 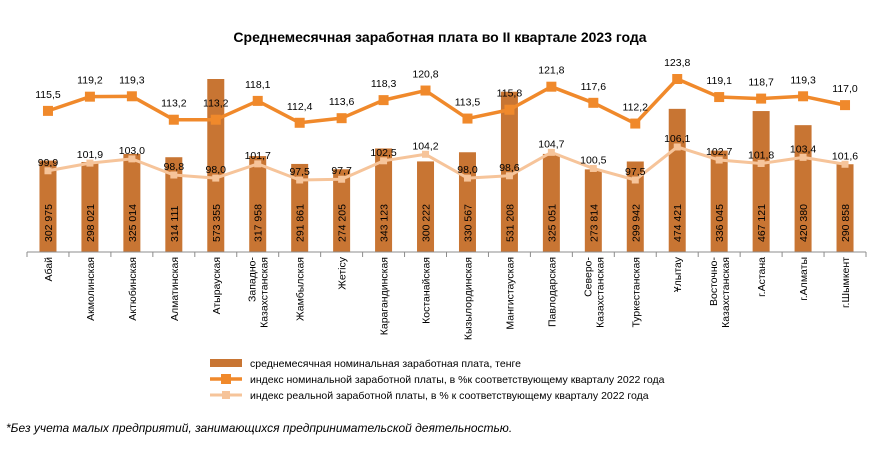 What do you see at coordinates (265, 292) in the screenshot?
I see `category-label: Казахстанская` at bounding box center [265, 292].